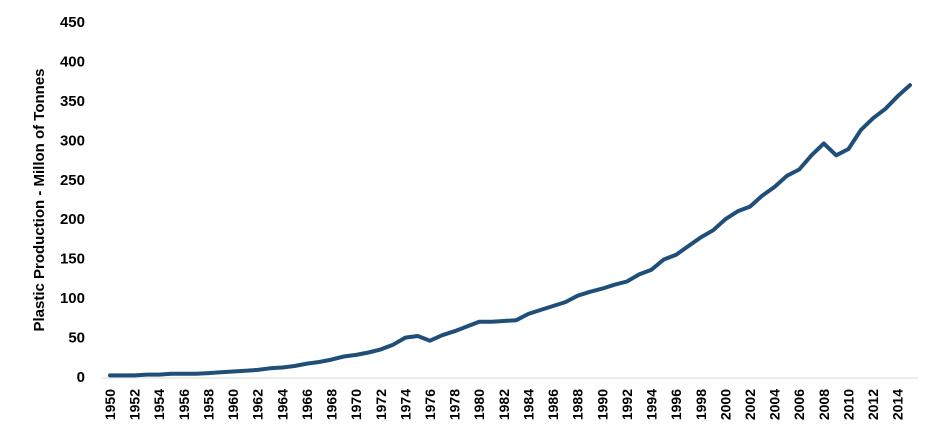  I want to click on x-tick-label: 1956, so click(184, 404).